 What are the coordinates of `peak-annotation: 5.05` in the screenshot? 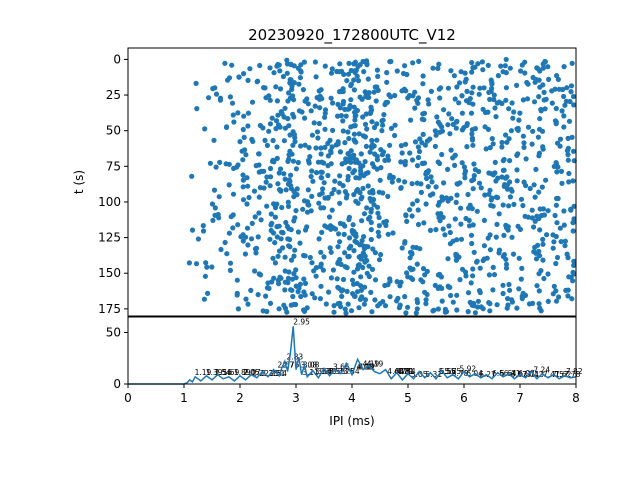 It's located at (419, 374).